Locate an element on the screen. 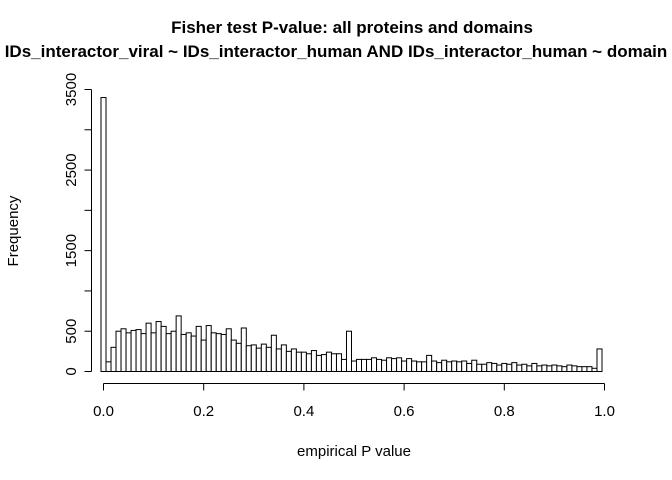  y-tick-label: 2500 is located at coordinates (71, 169).